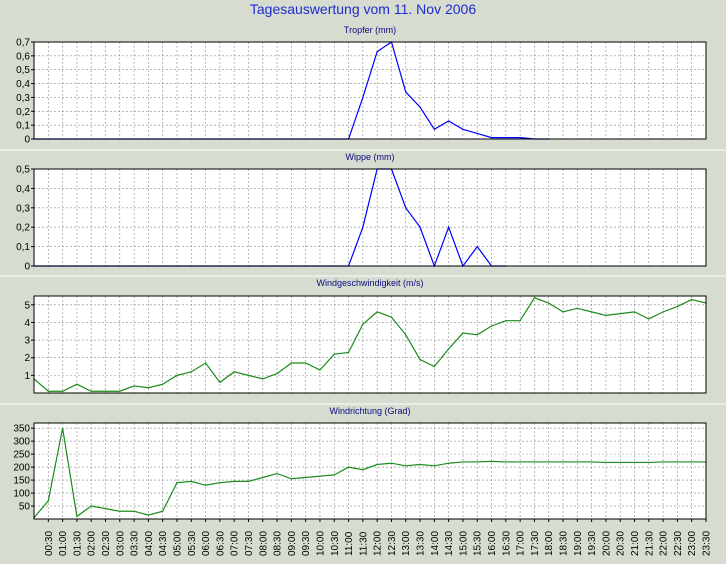  Describe the element at coordinates (369, 473) in the screenshot. I see `series-line` at that location.